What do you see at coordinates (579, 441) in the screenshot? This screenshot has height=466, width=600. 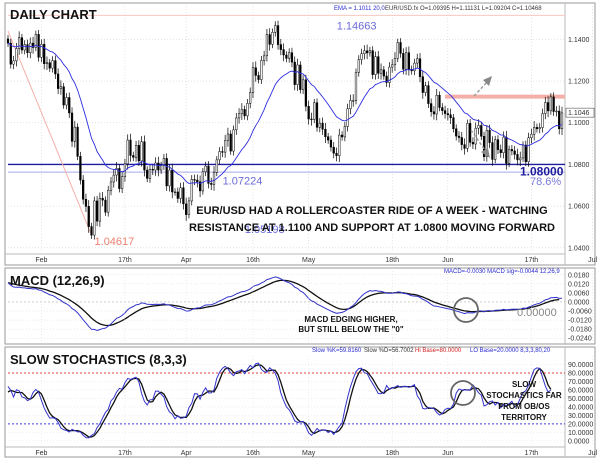 I see `stoch-y-tick: 0.0000` at bounding box center [579, 441].